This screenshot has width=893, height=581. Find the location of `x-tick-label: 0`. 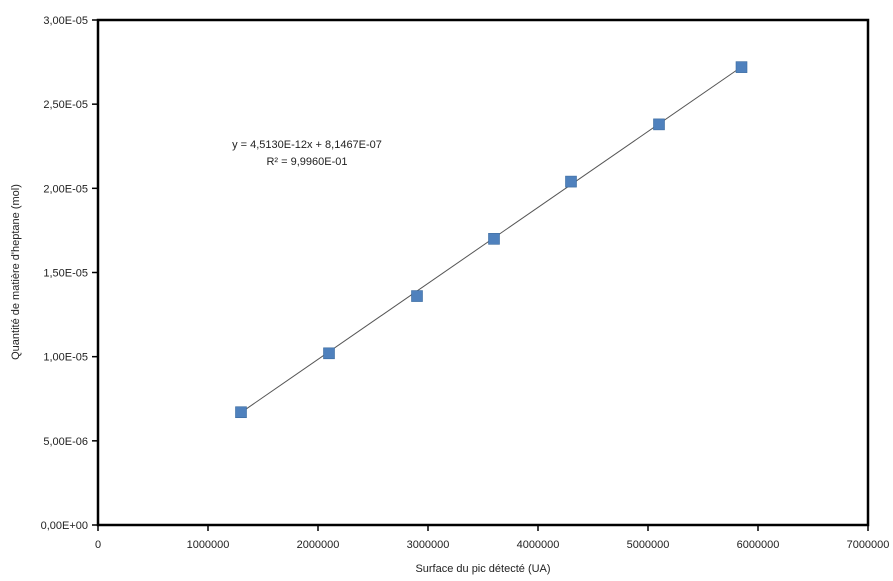

x-tick-label: 0 is located at coordinates (98, 545).